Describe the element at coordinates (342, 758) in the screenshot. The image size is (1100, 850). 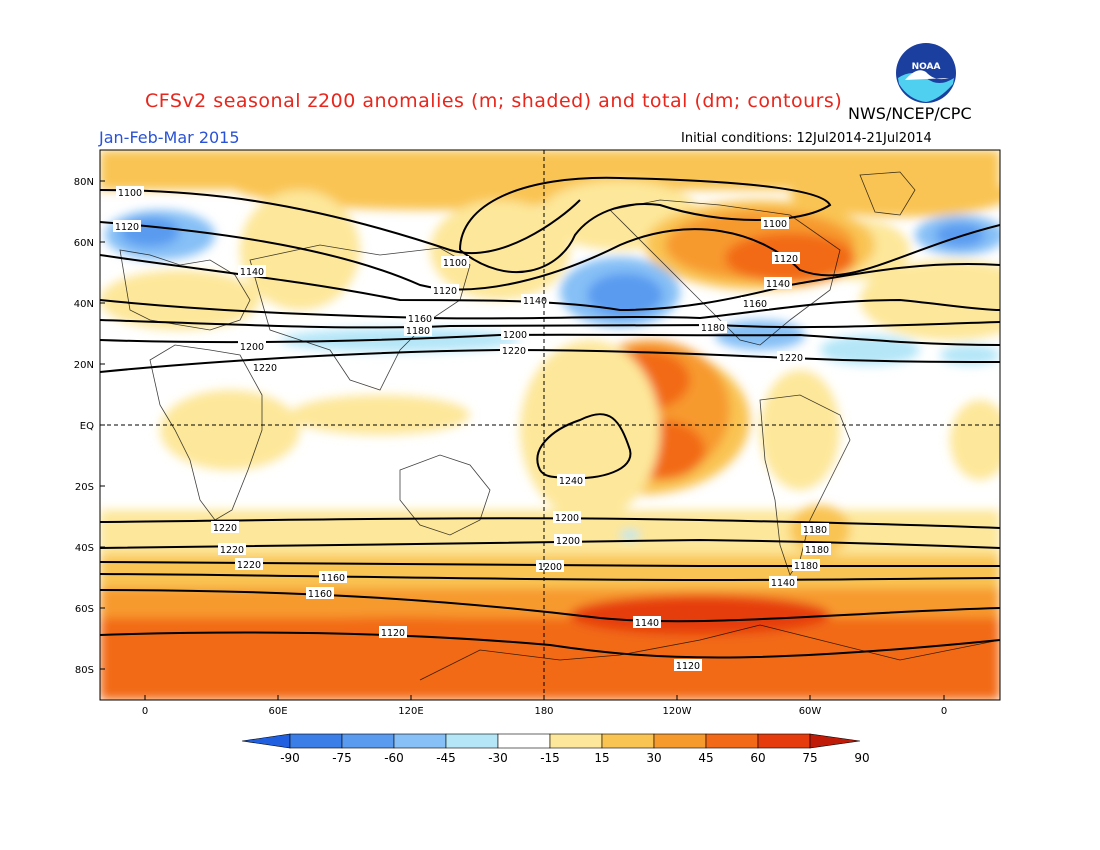
I see `colorbar-tick-label: -75` at that location.